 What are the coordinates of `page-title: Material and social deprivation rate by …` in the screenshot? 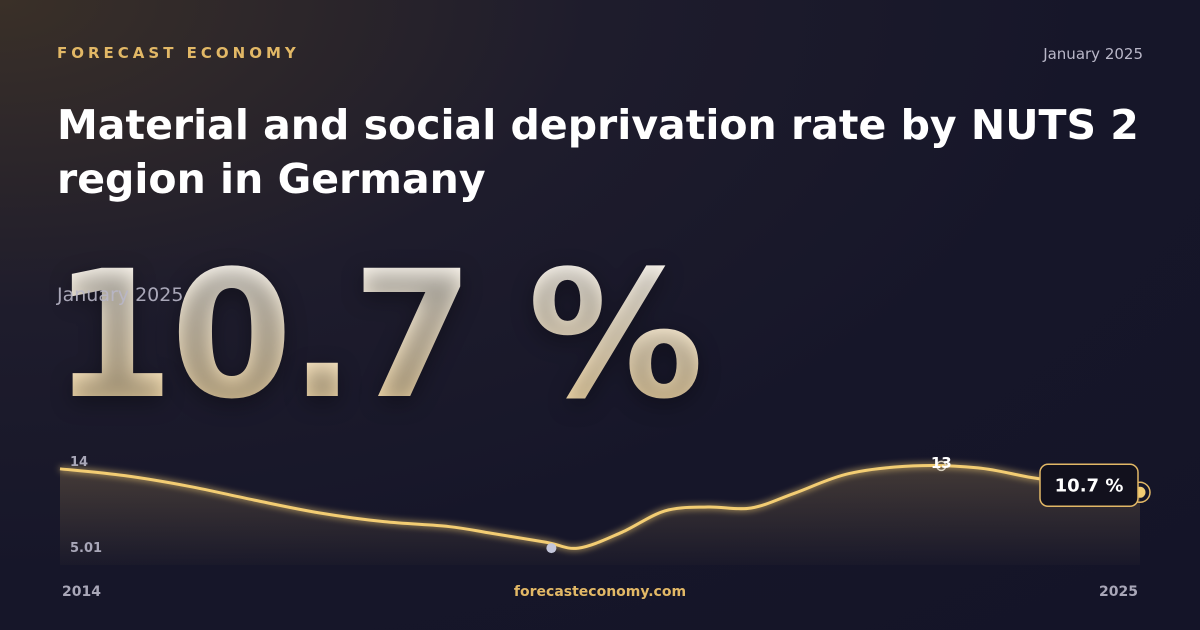 It's located at (598, 152).